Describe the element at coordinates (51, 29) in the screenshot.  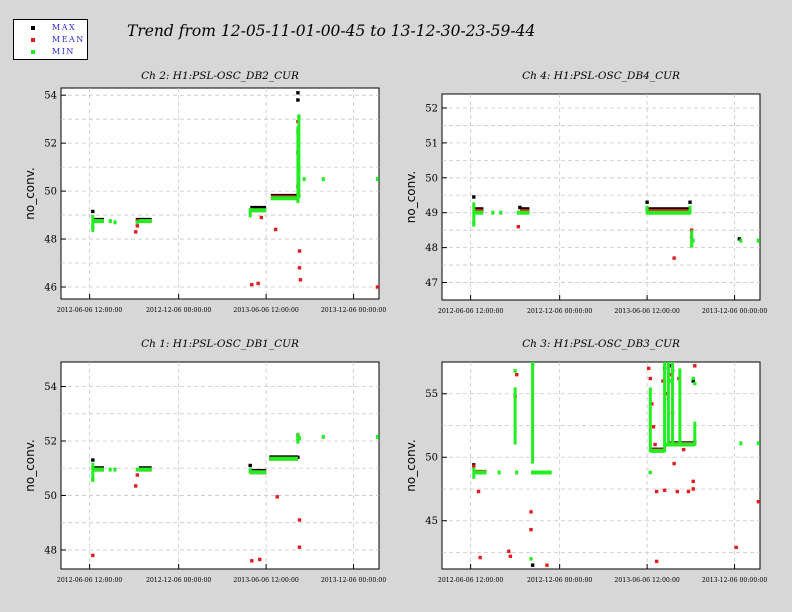
I see `legend-item-max: MAX` at that location.